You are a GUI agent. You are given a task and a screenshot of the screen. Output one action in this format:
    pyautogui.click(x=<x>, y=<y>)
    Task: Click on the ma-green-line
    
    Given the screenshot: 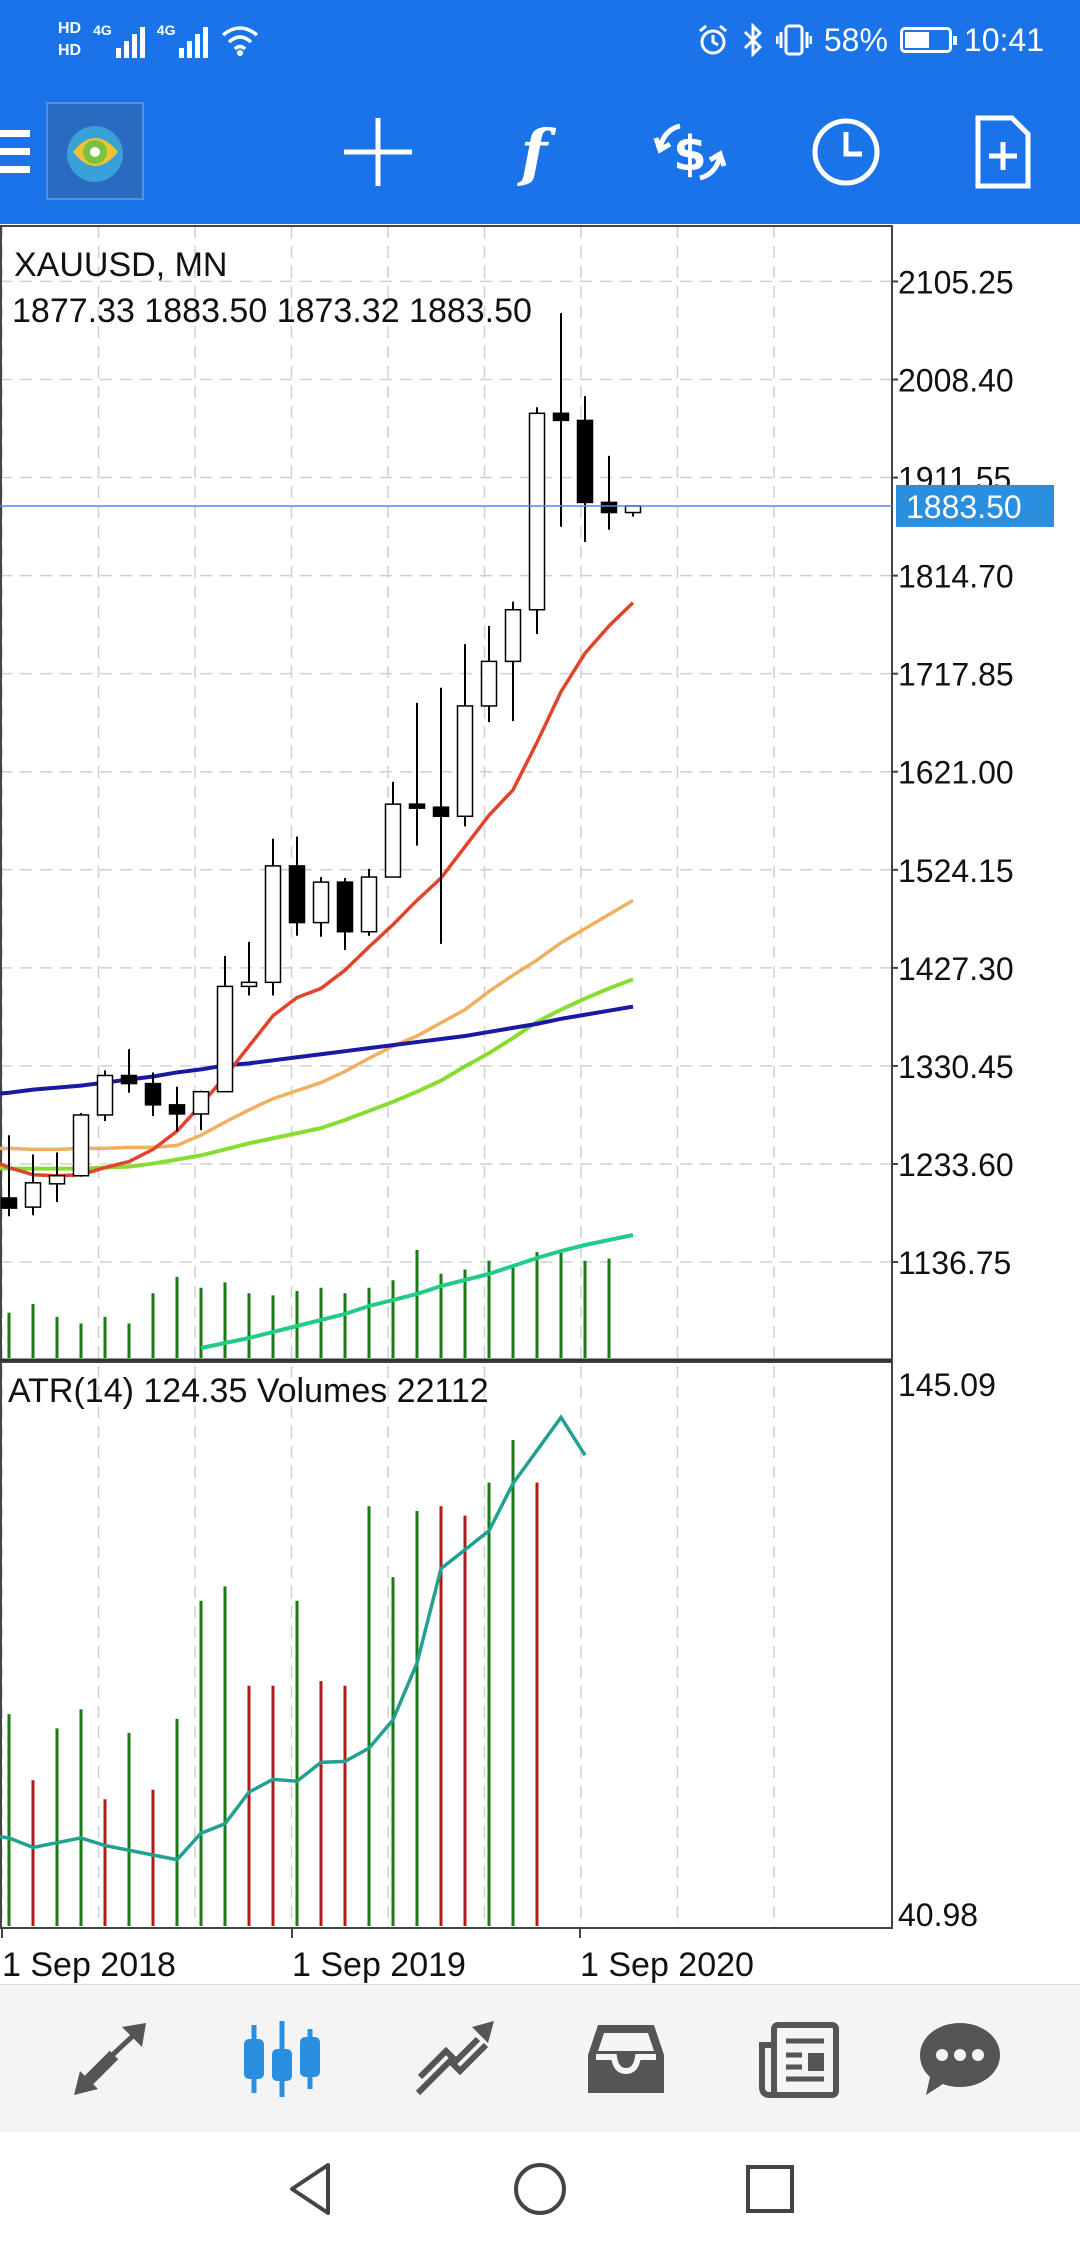 What is the action you would take?
    pyautogui.click(x=317, y=1074)
    